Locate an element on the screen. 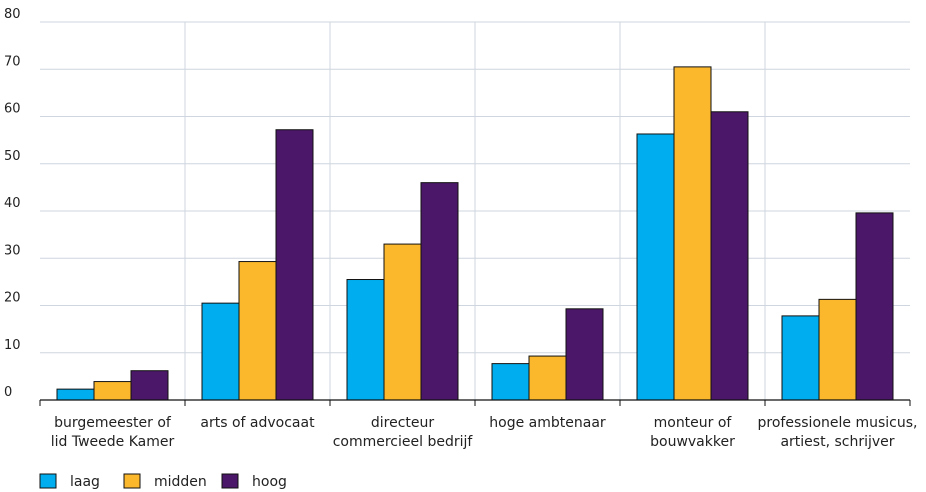 This screenshot has width=926, height=492. category-label: monteur of is located at coordinates (693, 423).